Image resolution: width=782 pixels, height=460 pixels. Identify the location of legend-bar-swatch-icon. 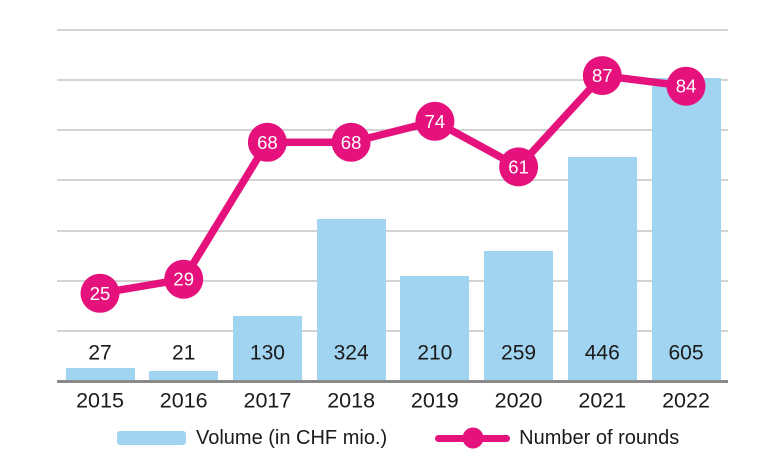
(151, 438).